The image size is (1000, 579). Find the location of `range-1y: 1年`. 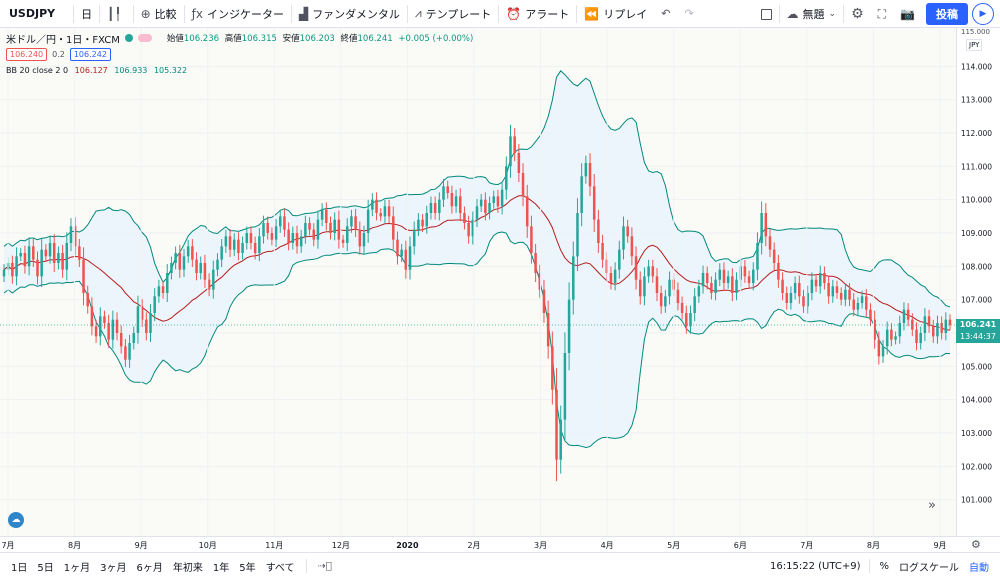

range-1y: 1年 is located at coordinates (221, 568).